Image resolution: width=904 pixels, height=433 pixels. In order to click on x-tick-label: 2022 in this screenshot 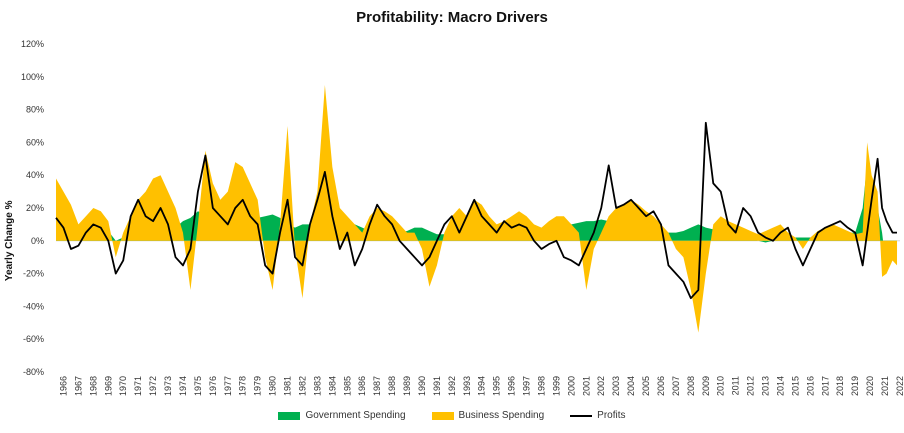, I will do `click(899, 386)`.